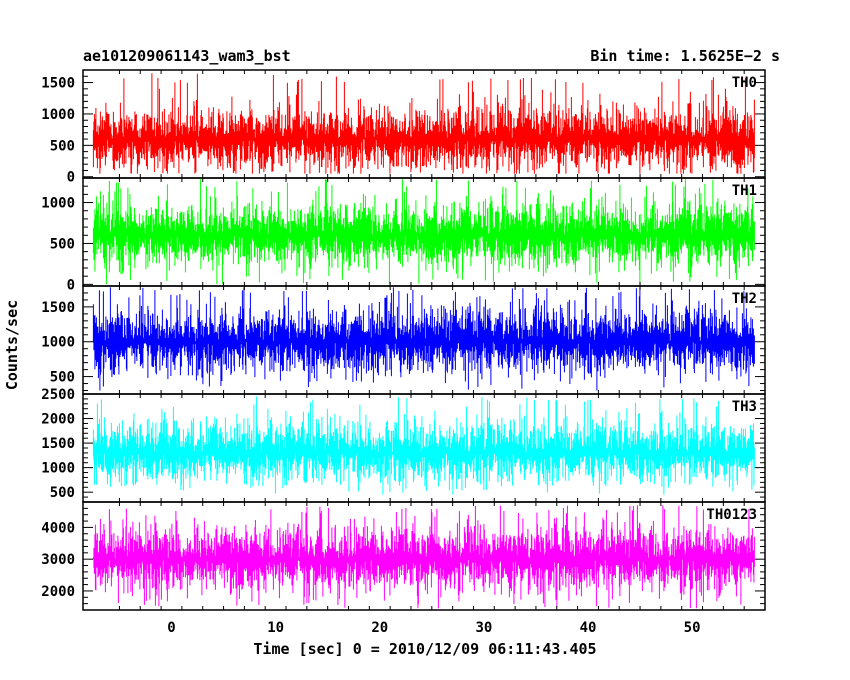 This screenshot has height=680, width=850. I want to click on panel-label-th0: TH0, so click(744, 83).